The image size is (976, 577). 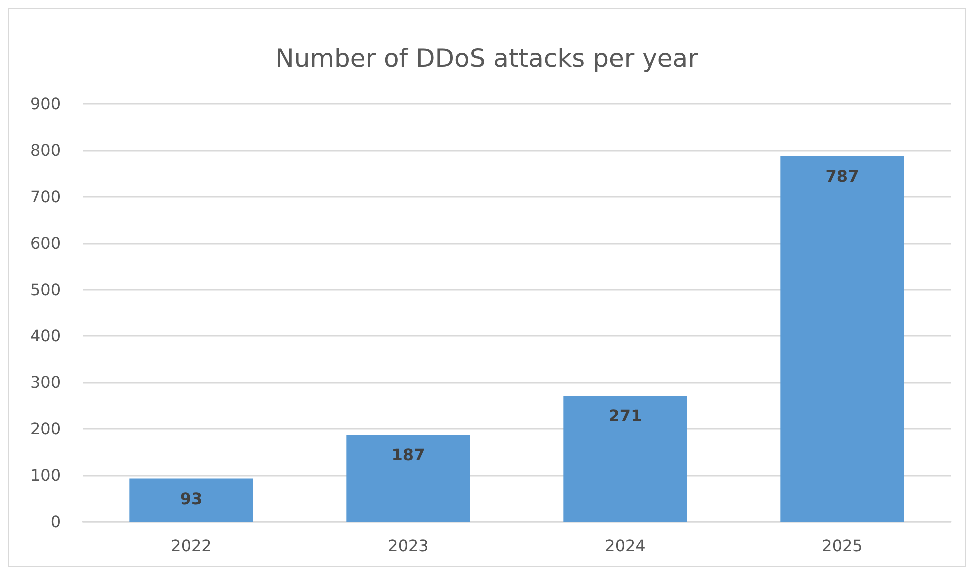 I want to click on y-tick-label: 700, so click(x=45, y=196).